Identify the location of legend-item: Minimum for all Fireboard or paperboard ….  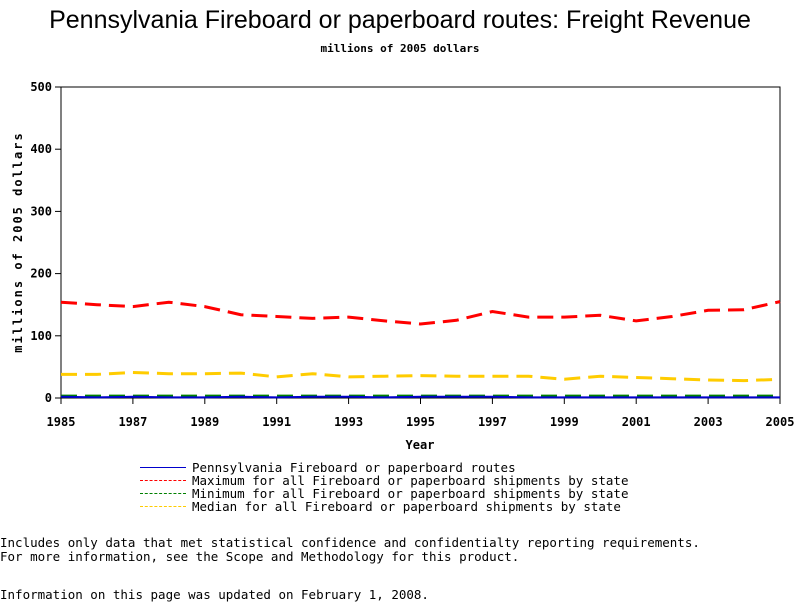
(384, 493).